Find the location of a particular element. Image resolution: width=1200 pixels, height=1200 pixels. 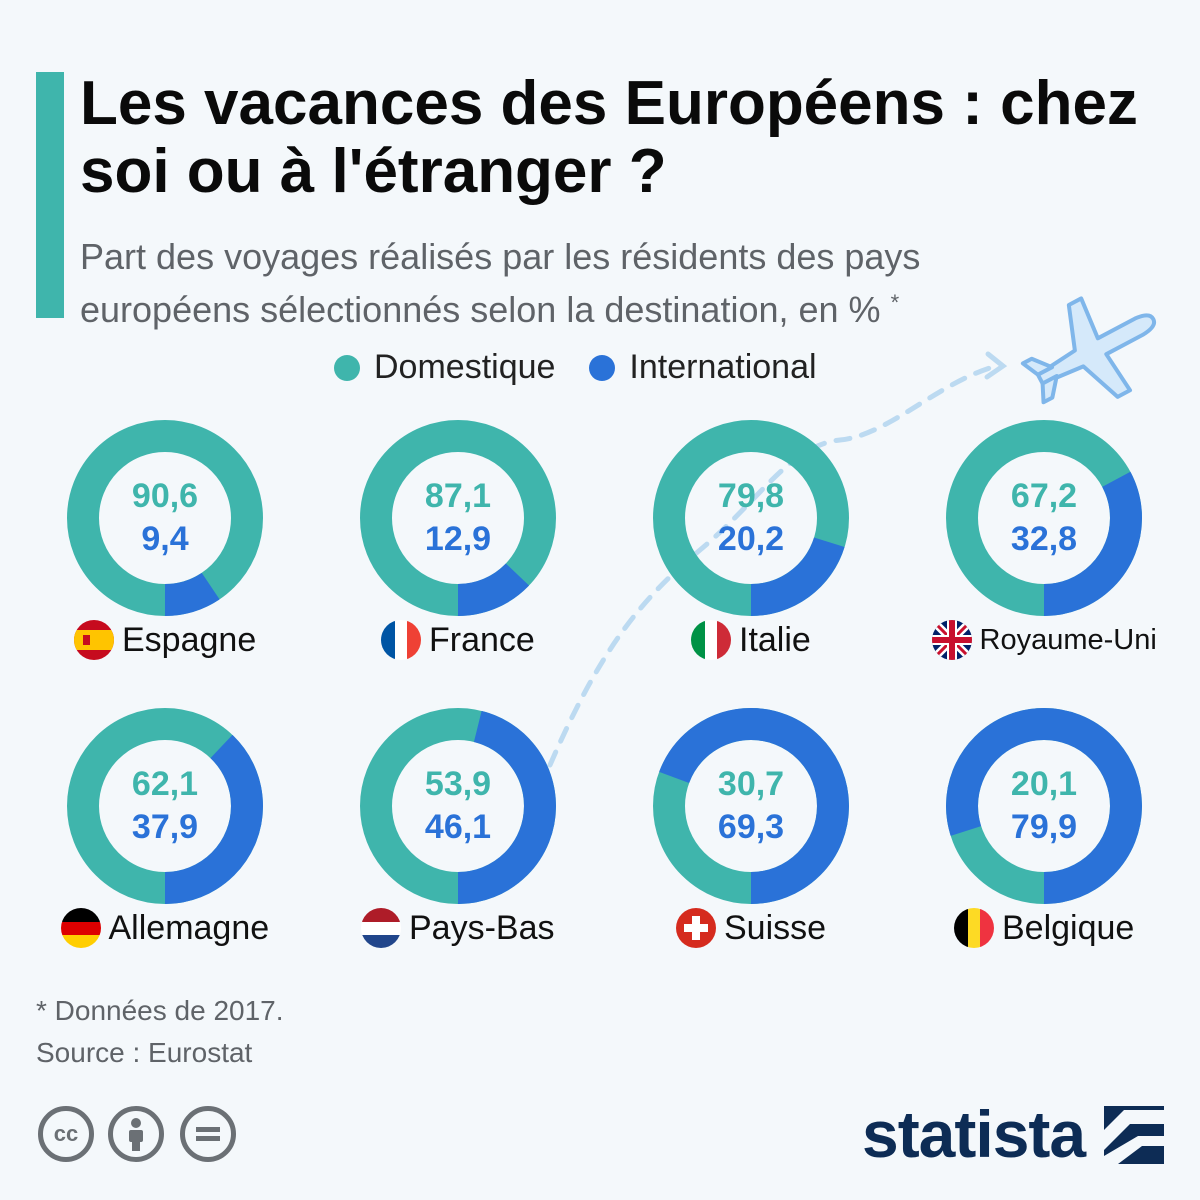

country-label-espagne: Espagne is located at coordinates (165, 640).